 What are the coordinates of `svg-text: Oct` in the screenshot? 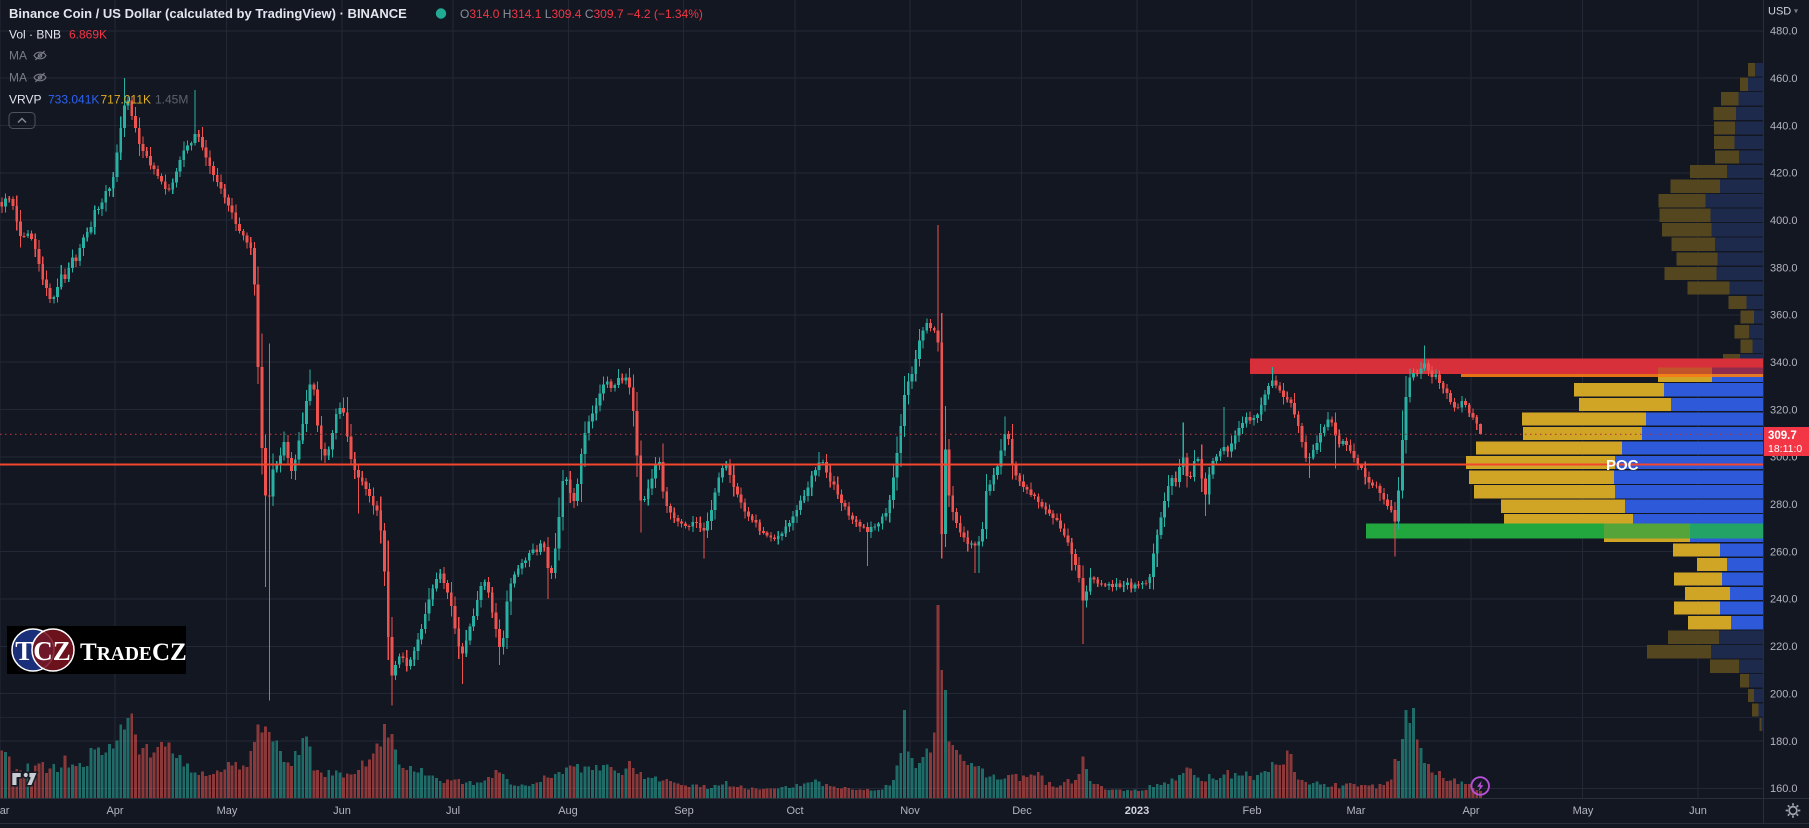 It's located at (794, 811).